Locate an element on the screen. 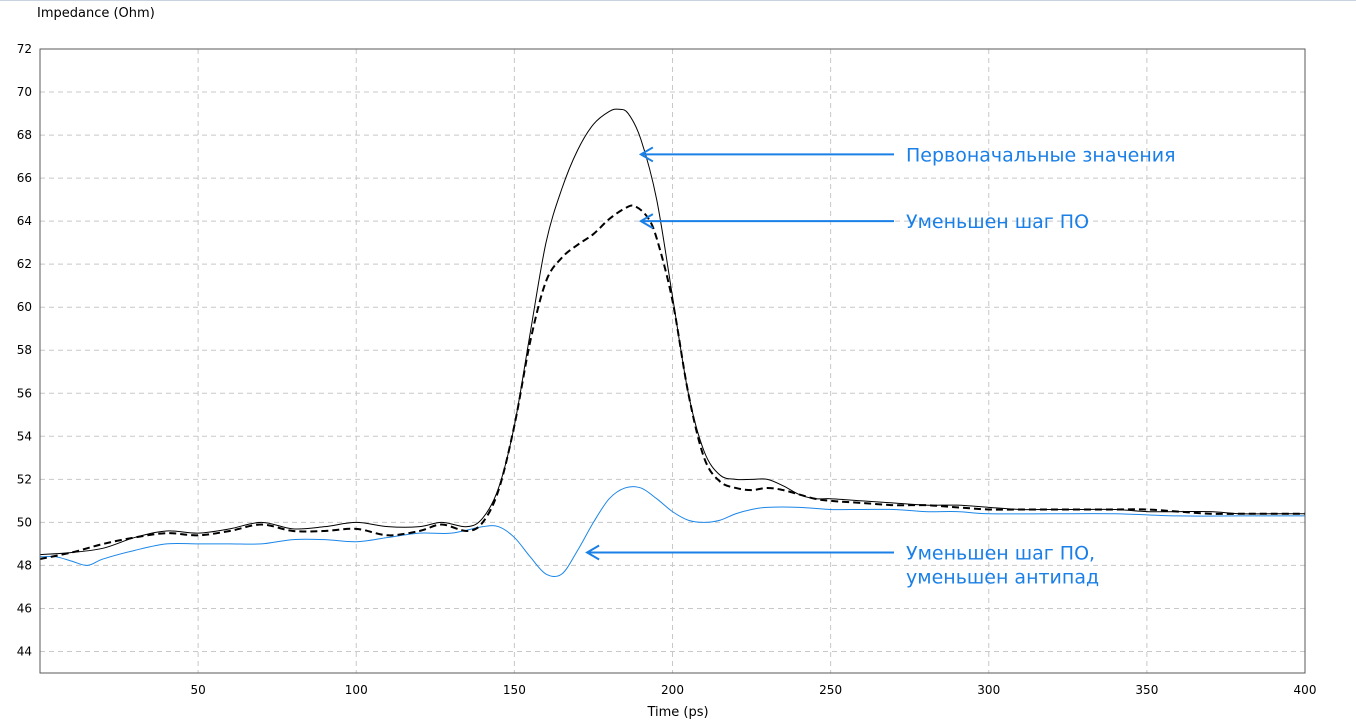 Image resolution: width=1356 pixels, height=725 pixels. y-tick-label: 52 is located at coordinates (24, 479).